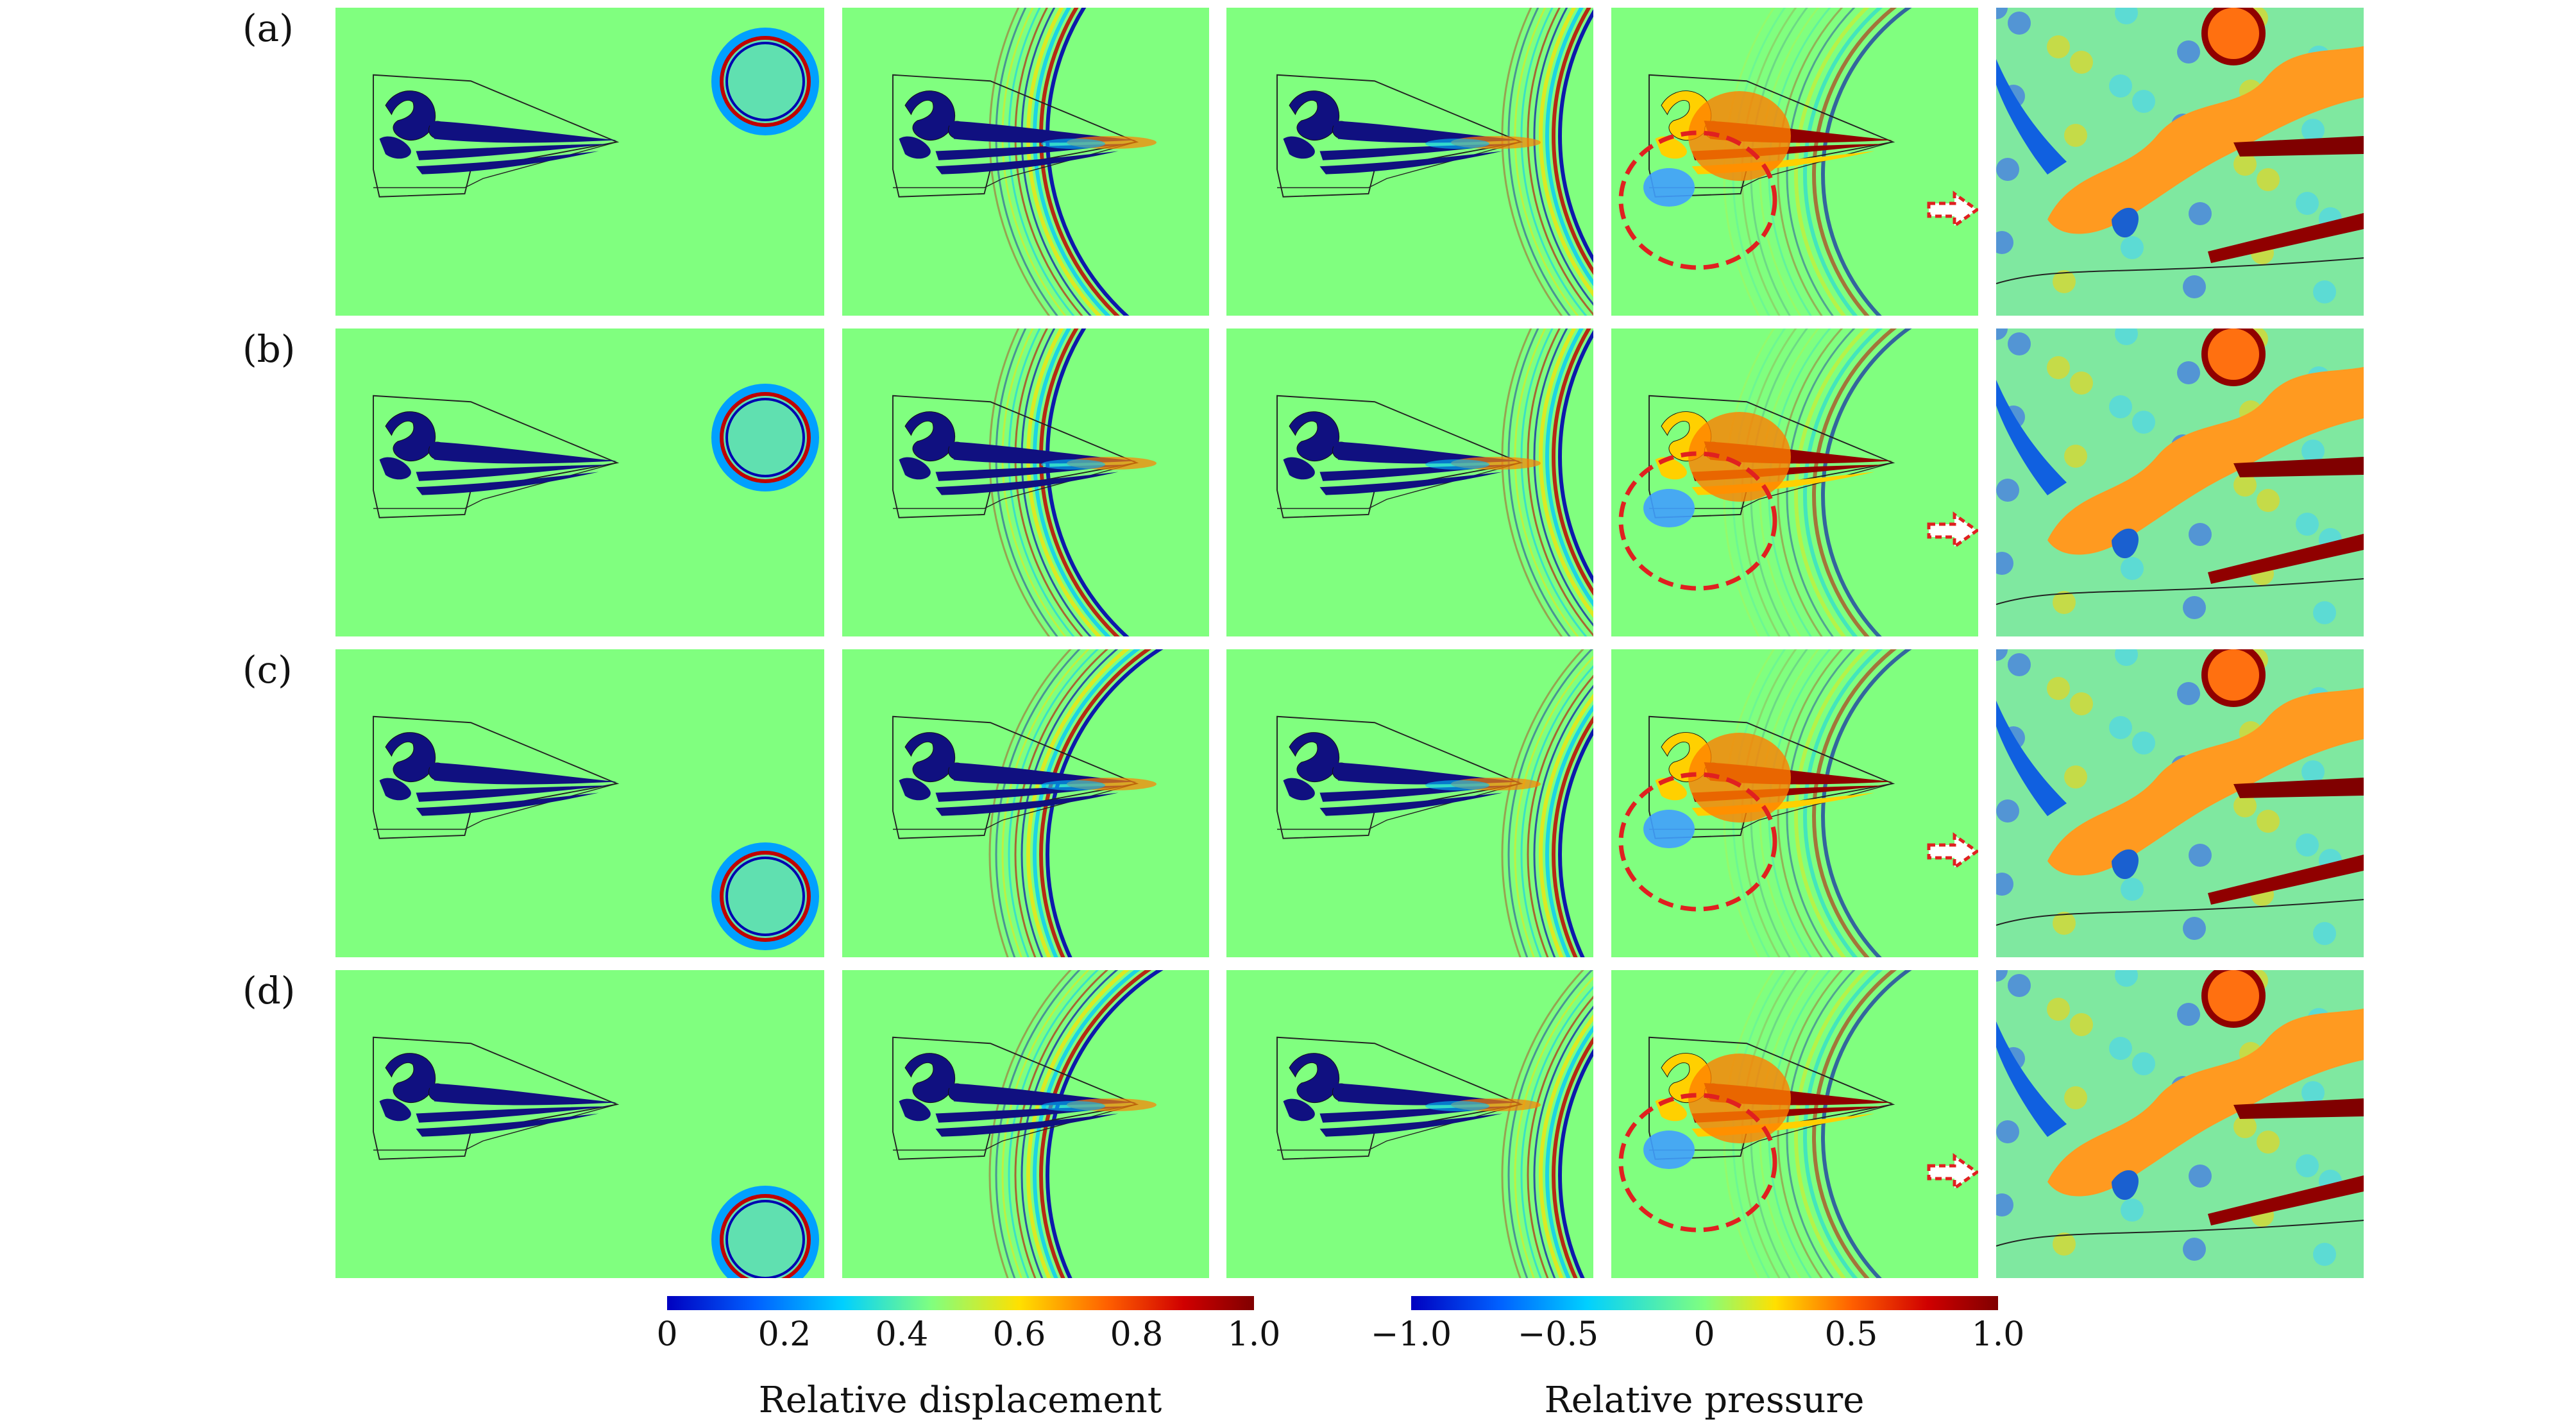  Describe the element at coordinates (269, 990) in the screenshot. I see `row-label-d: (d)` at that location.